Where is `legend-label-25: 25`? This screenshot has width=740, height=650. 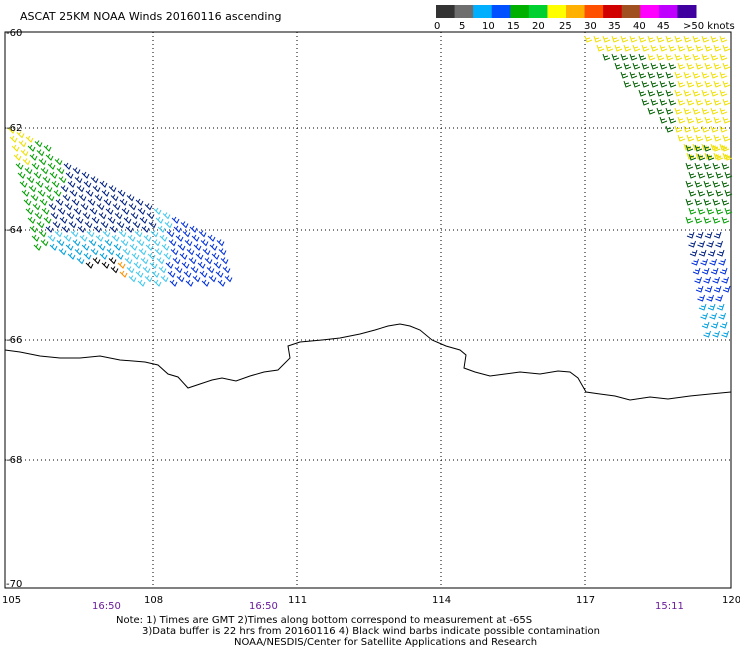
legend-label-25: 25 is located at coordinates (565, 26).